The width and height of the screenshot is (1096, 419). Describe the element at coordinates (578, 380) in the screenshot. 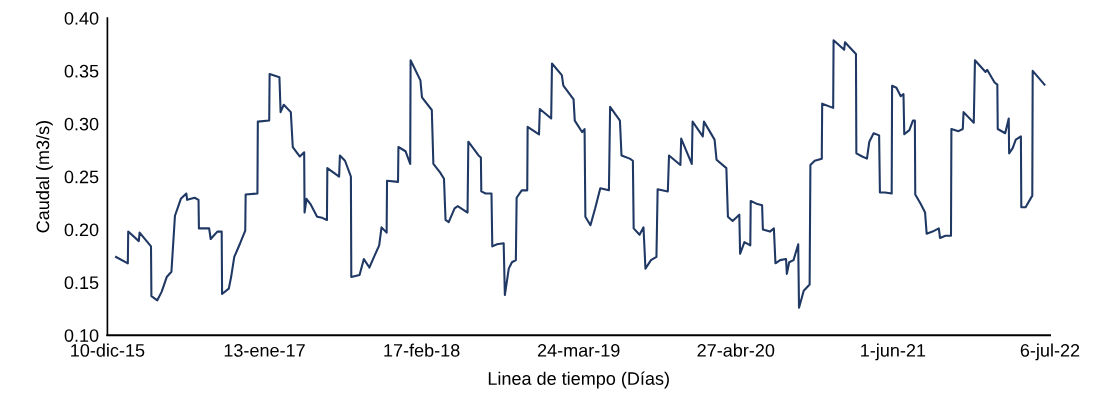

I see `x-axis-title: Linea de tiempo (Días)` at that location.